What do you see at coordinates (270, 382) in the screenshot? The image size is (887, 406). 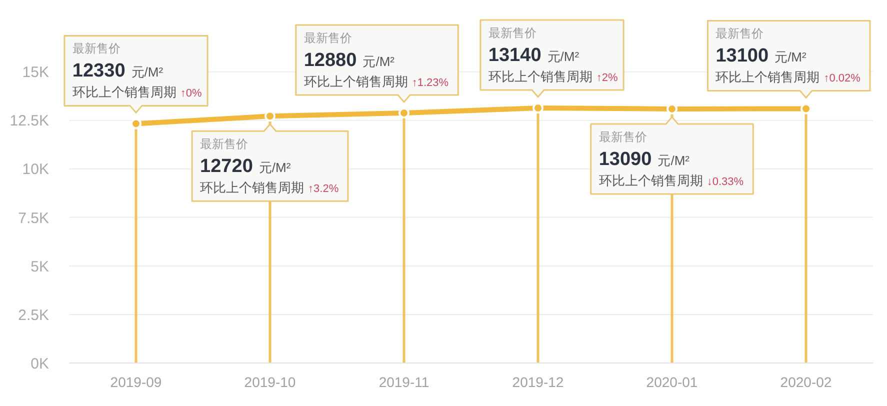 I see `x-tick-label: 2019-10` at bounding box center [270, 382].